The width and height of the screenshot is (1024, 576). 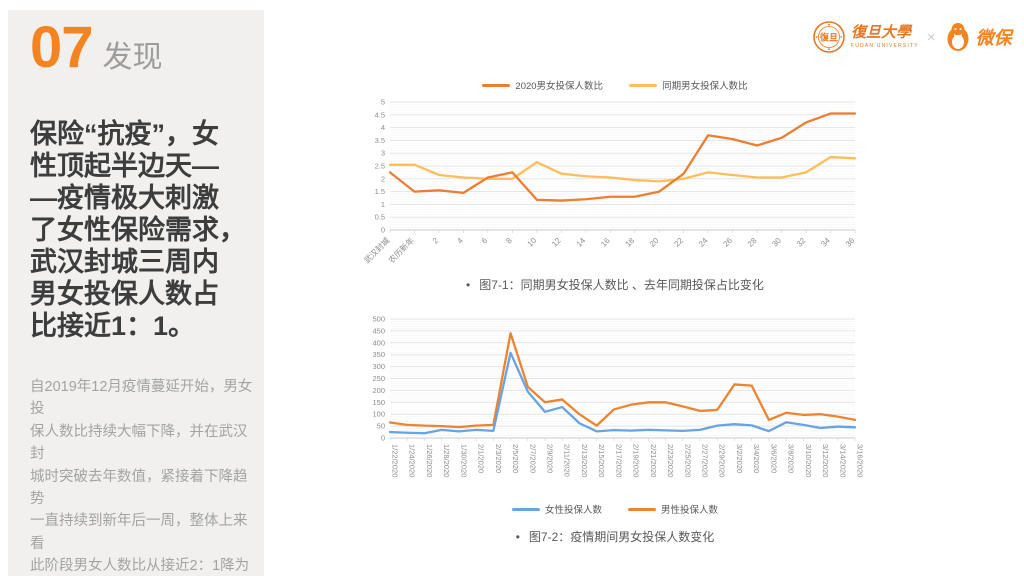 What do you see at coordinates (581, 242) in the screenshot?
I see `svg-text: 14` at bounding box center [581, 242].